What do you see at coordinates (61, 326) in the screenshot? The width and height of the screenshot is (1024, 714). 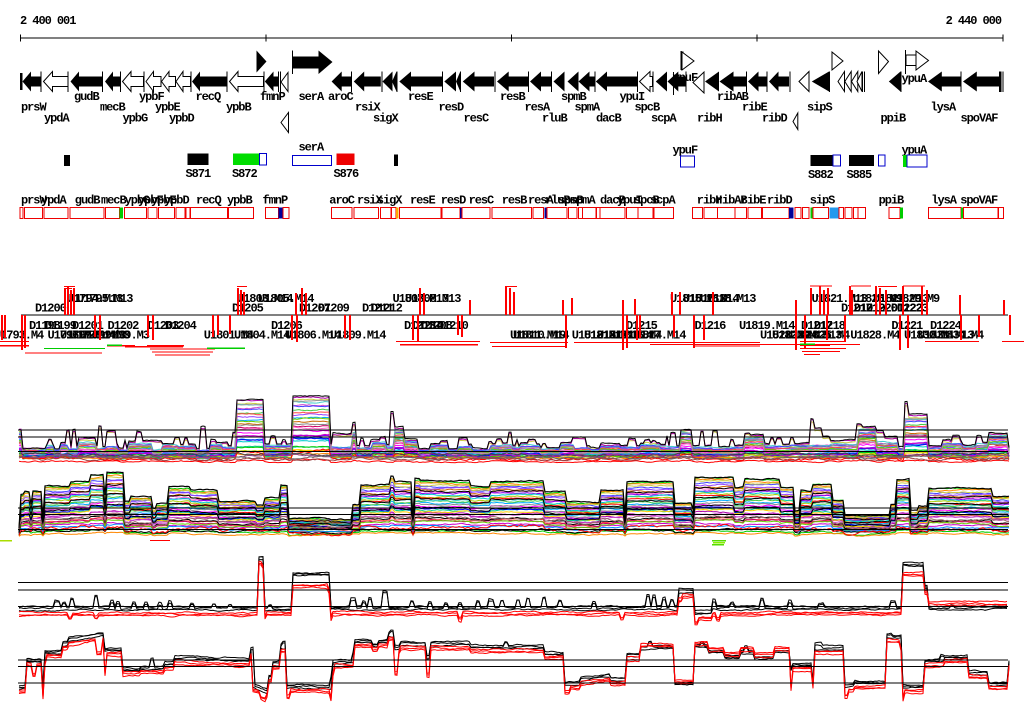 I see `svg-text: D1199` at bounding box center [61, 326].